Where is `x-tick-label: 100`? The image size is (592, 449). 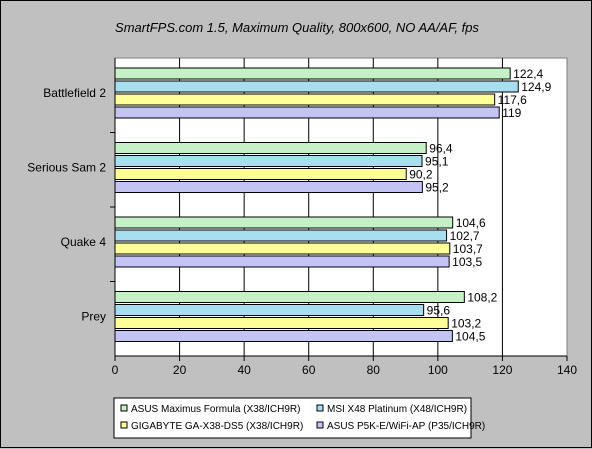
x-tick-label: 100 is located at coordinates (438, 370).